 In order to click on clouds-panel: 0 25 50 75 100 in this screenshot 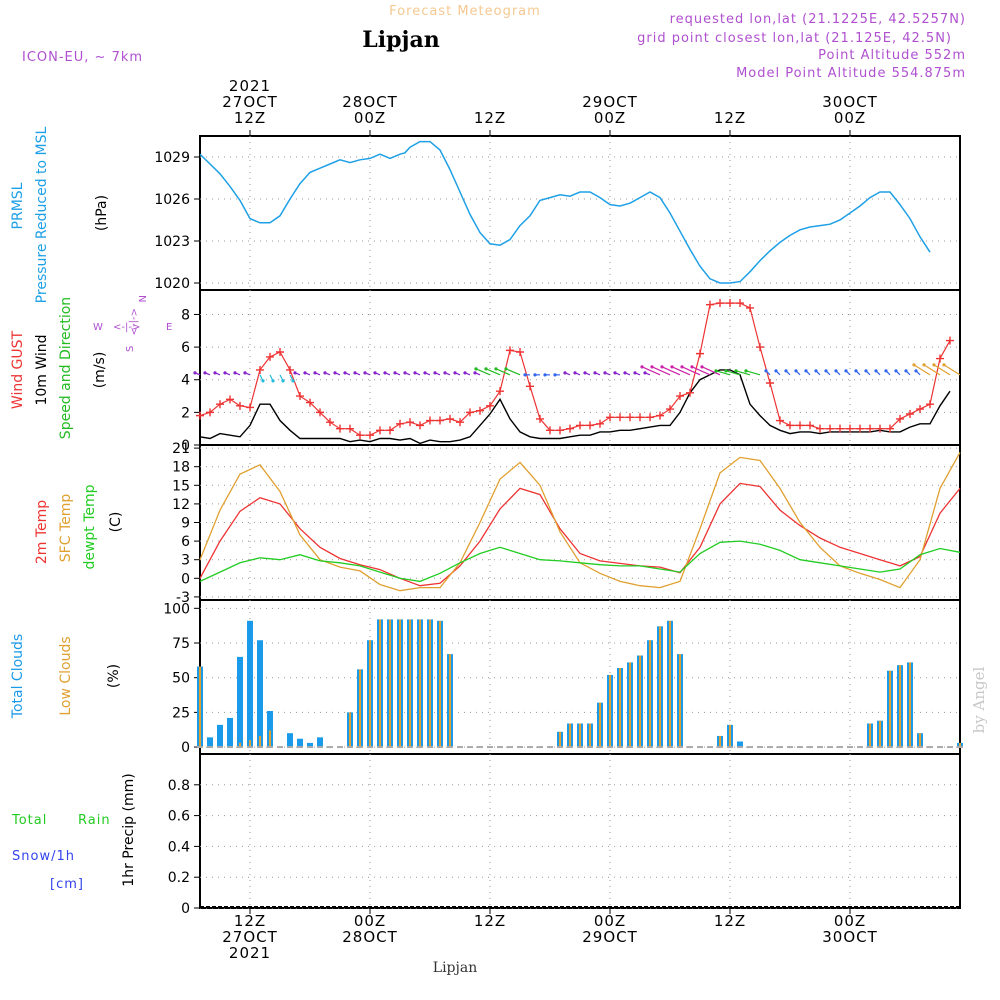, I will do `click(563, 677)`.